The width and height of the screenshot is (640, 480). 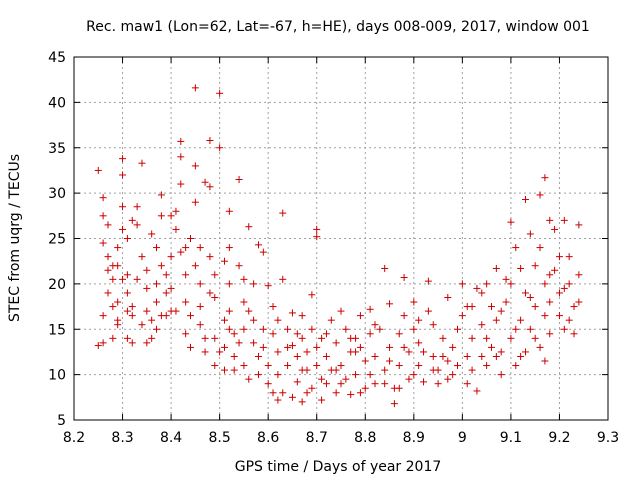 I want to click on x-tick-label: 9, so click(x=462, y=438).